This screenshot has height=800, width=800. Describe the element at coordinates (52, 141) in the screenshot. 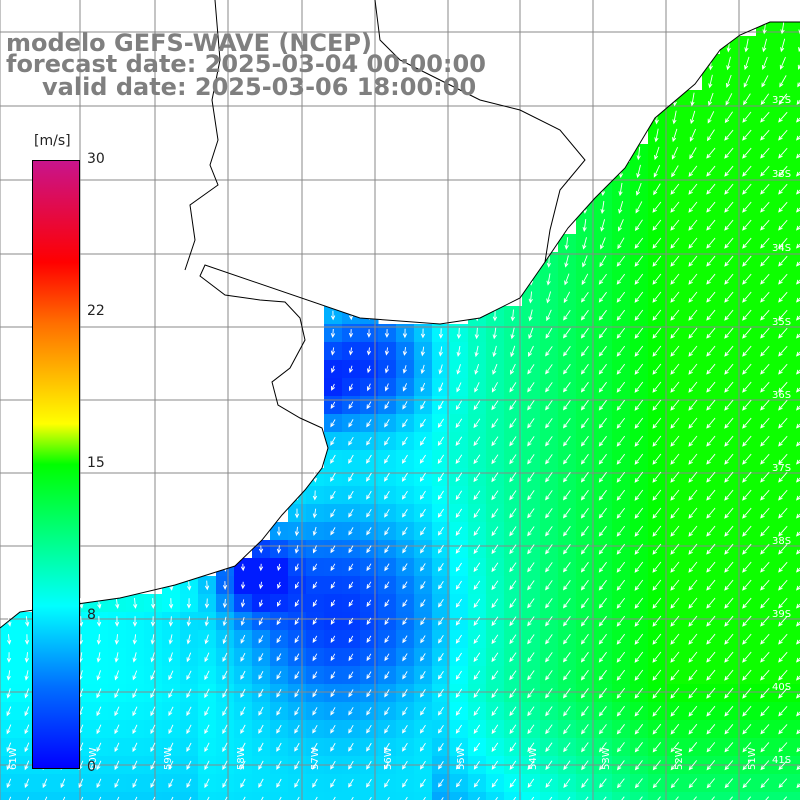

I see `colorbar-unit: [m/s]` at that location.